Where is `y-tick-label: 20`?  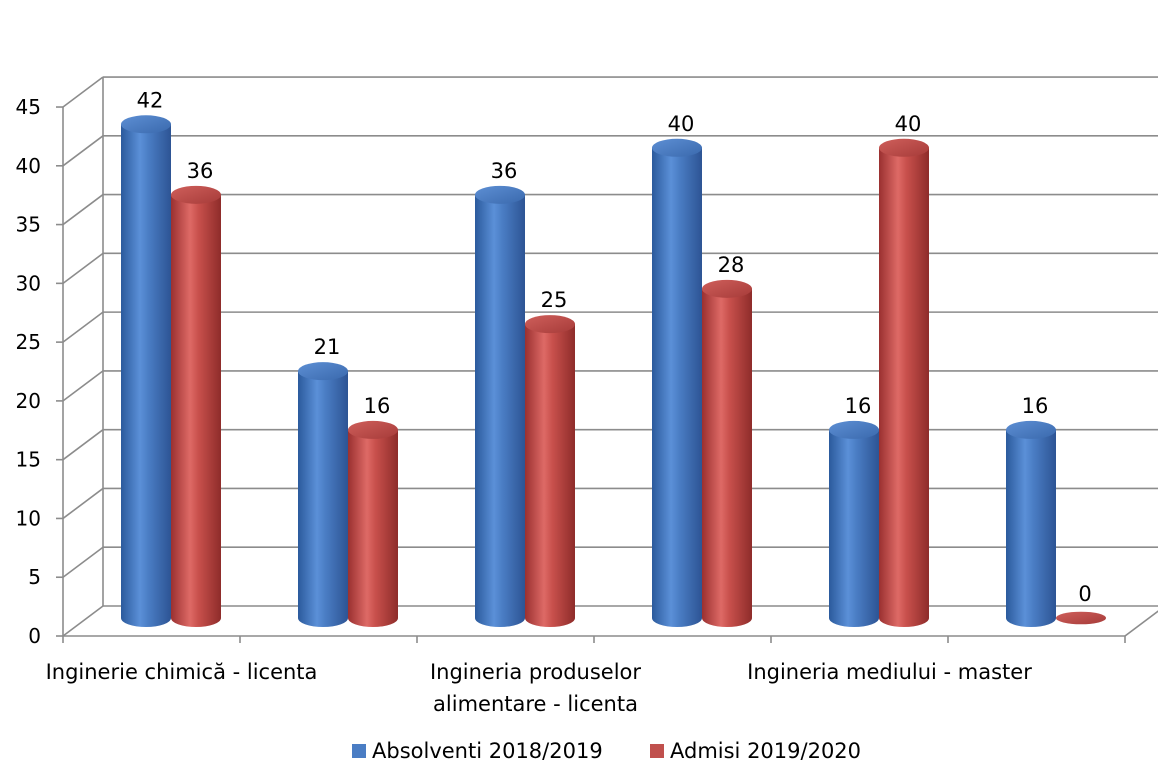 y-tick-label: 20 is located at coordinates (28, 401).